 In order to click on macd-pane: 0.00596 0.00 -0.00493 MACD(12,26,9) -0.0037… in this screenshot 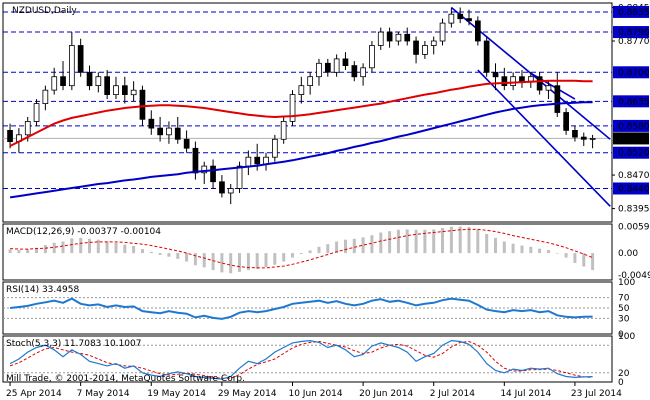, I will do `click(326, 251)`.